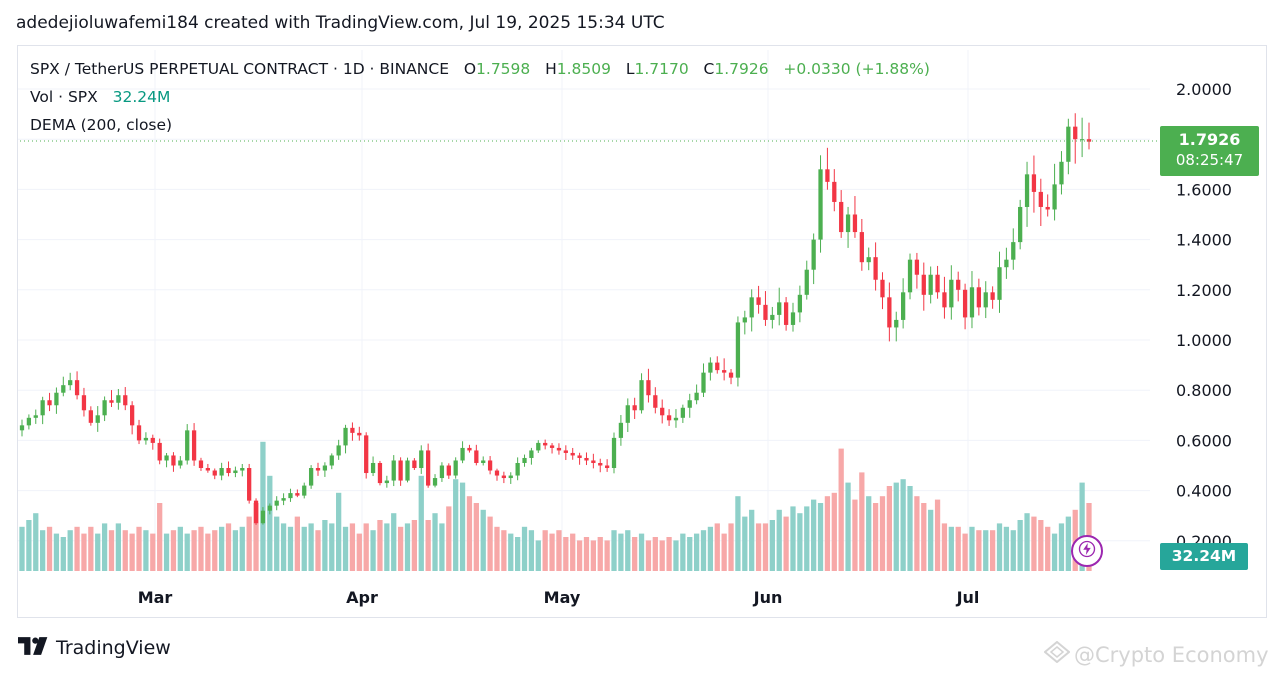 This screenshot has height=677, width=1284. Describe the element at coordinates (968, 597) in the screenshot. I see `time-tick-label: Jul` at that location.